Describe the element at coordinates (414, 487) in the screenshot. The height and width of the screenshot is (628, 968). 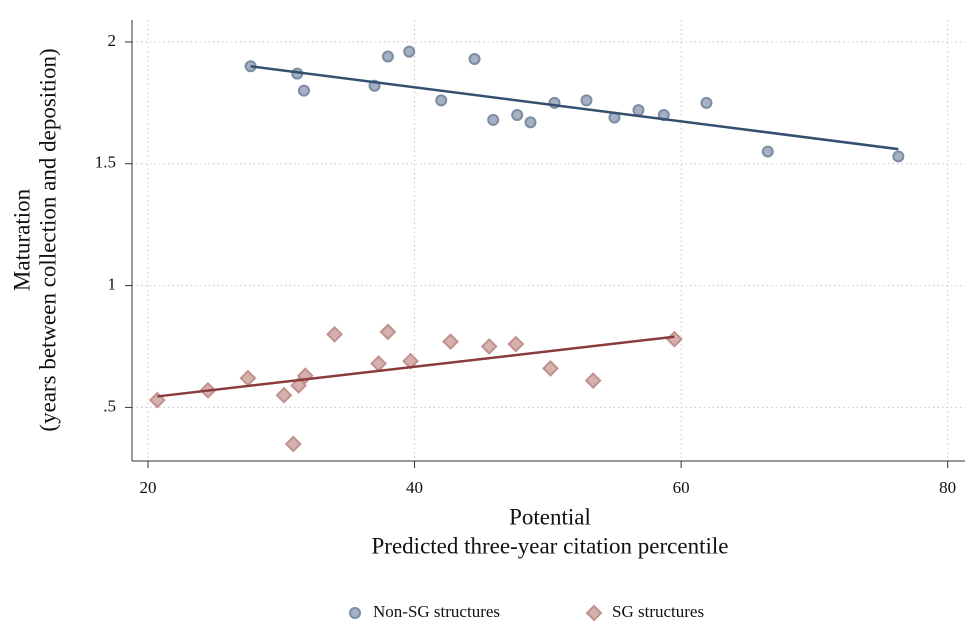
I see `x-tick-label: 40` at that location.